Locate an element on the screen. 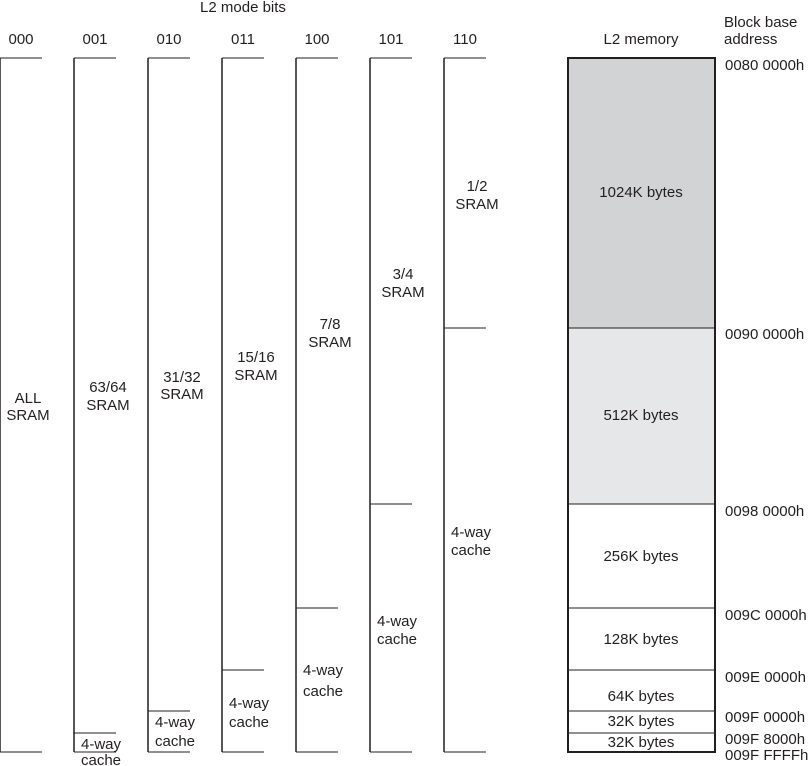  mode-column-001: 001 63/64 SRAM 4-way cache is located at coordinates (101, 398).